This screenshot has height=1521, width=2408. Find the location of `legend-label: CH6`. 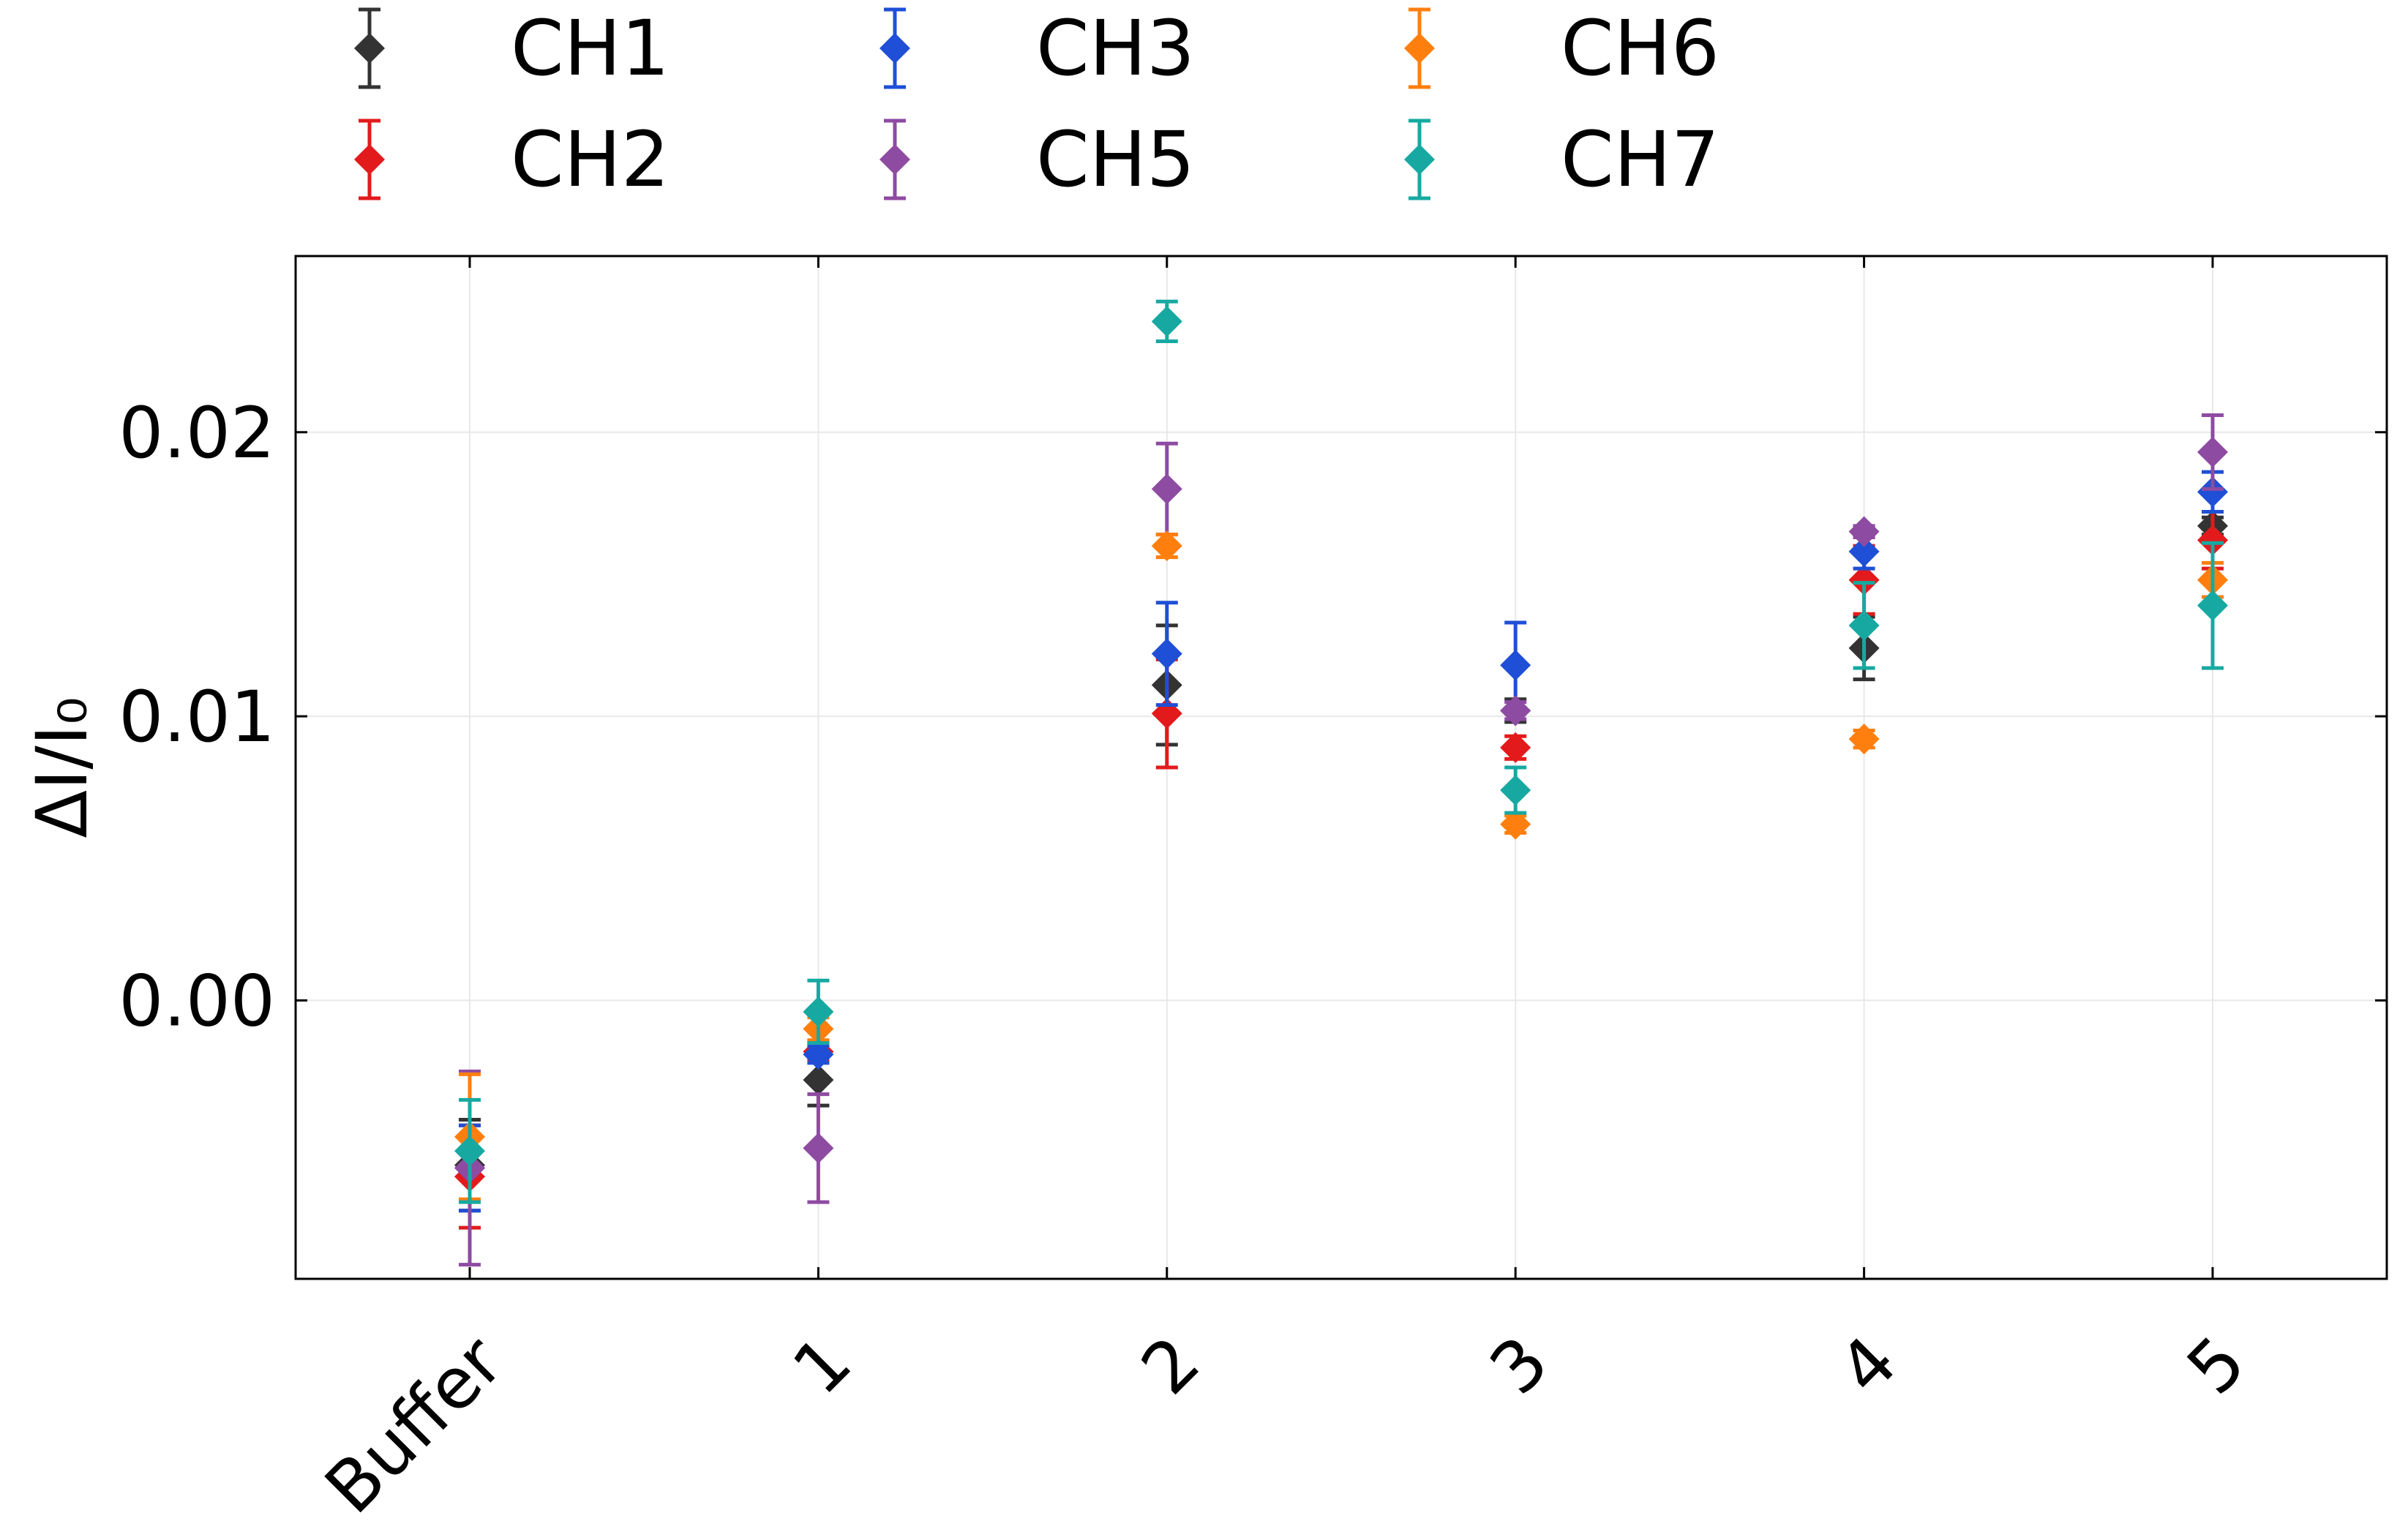

legend-label: CH6 is located at coordinates (1640, 48).